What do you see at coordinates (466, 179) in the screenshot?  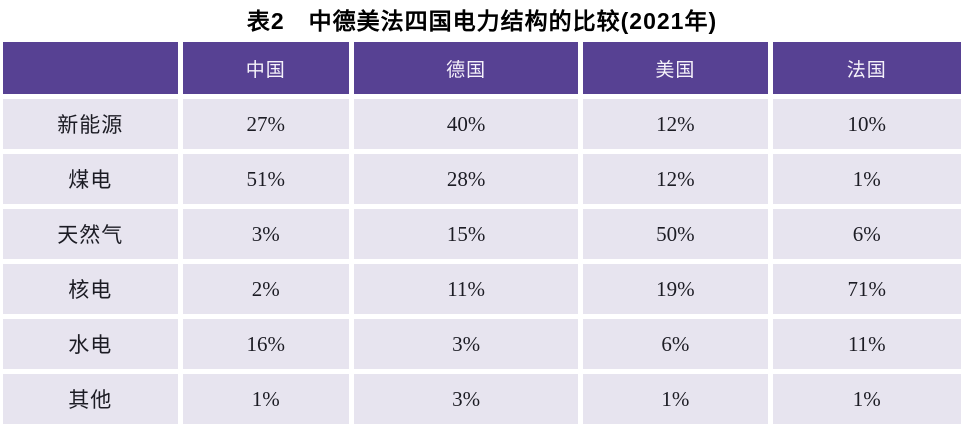 I see `table-cell: 28%` at bounding box center [466, 179].